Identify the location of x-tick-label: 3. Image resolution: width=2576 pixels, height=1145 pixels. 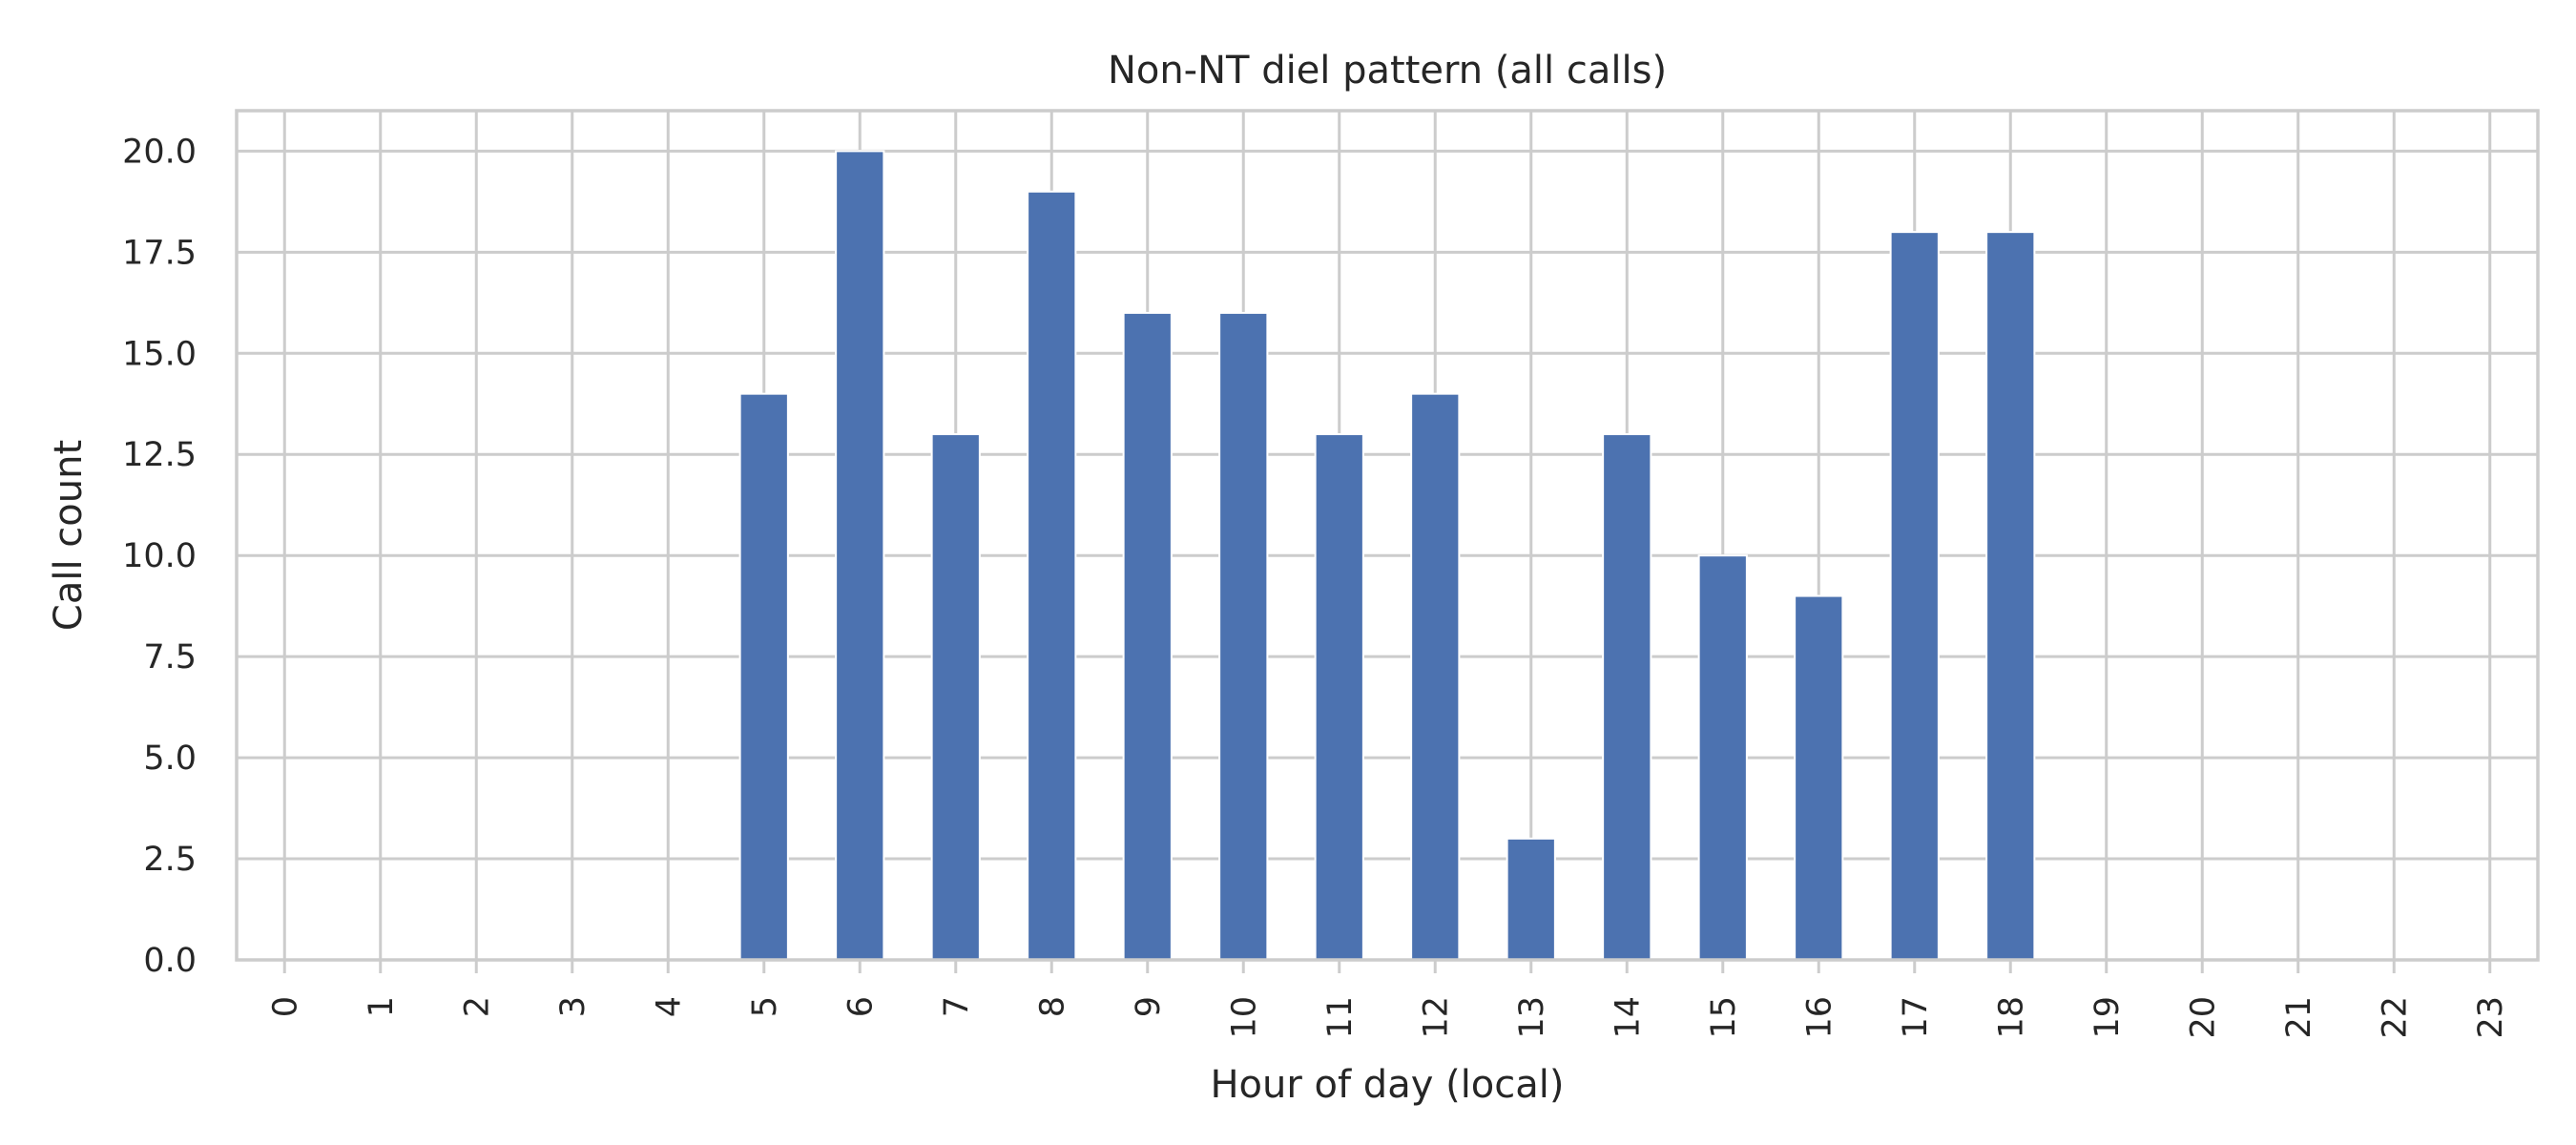
(573, 1006).